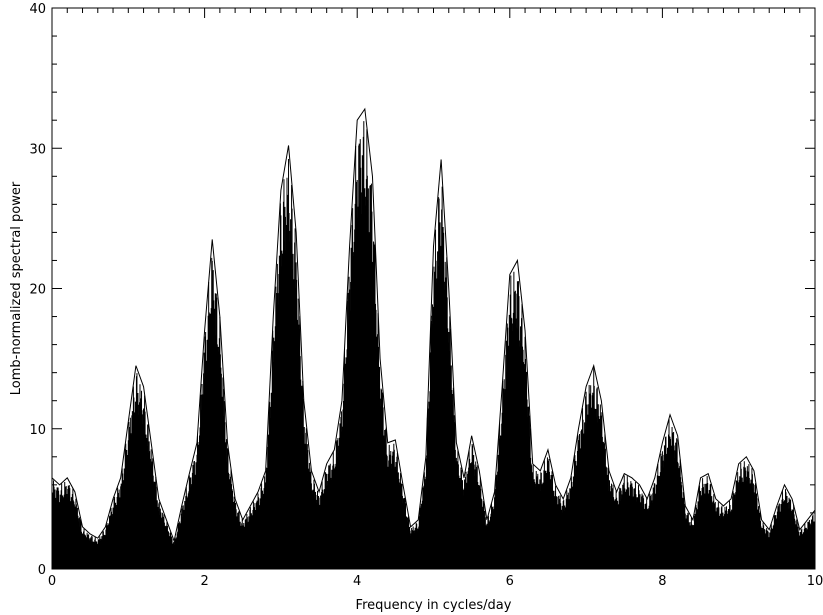  What do you see at coordinates (42, 570) in the screenshot?
I see `y-tick-label: 0` at bounding box center [42, 570].